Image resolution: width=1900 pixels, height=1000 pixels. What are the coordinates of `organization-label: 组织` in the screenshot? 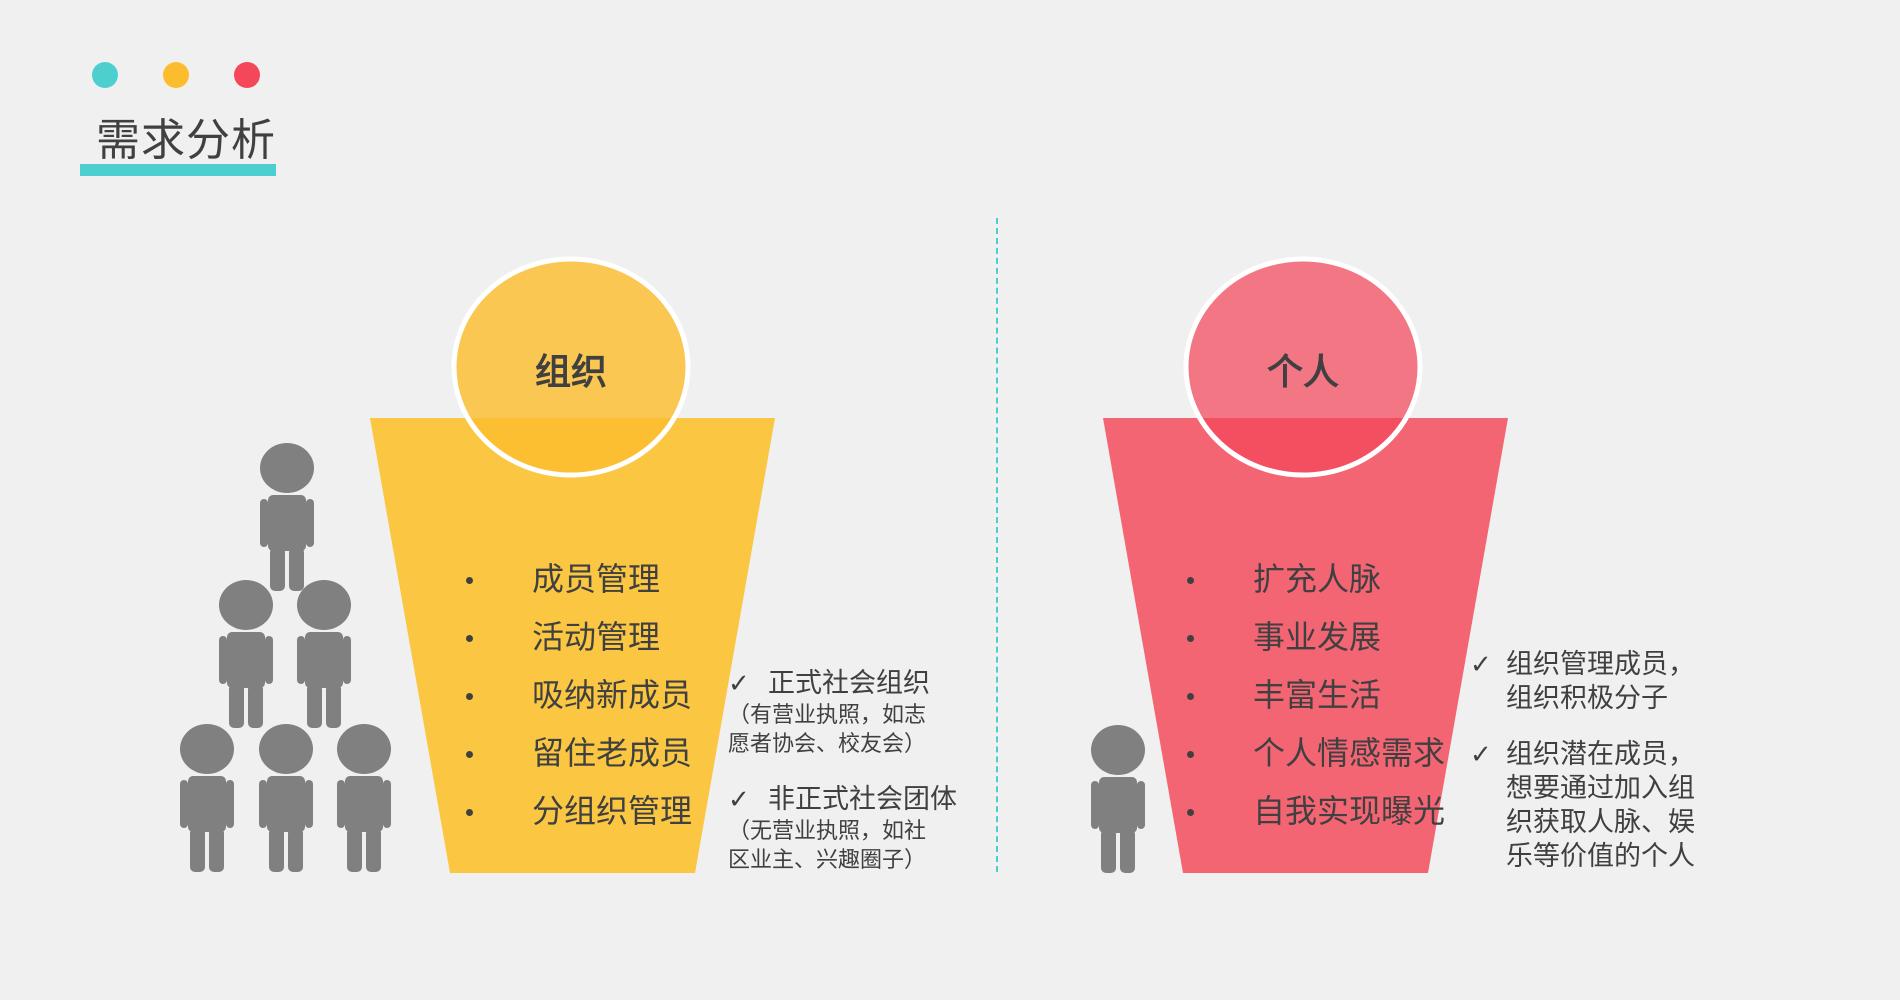 It's located at (570, 372).